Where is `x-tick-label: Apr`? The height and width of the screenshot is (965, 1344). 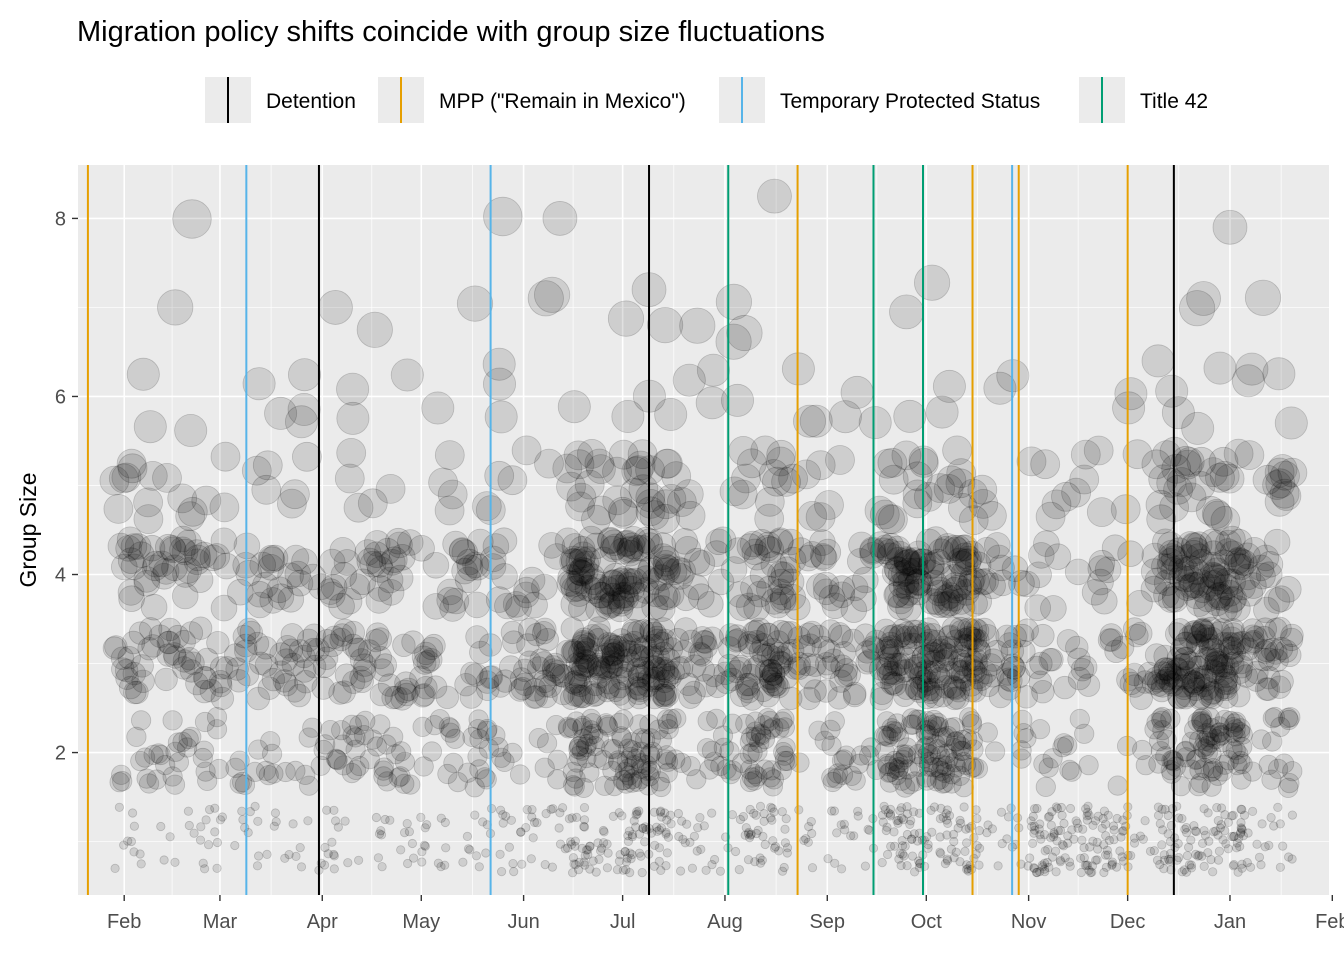 x-tick-label: Apr is located at coordinates (322, 922).